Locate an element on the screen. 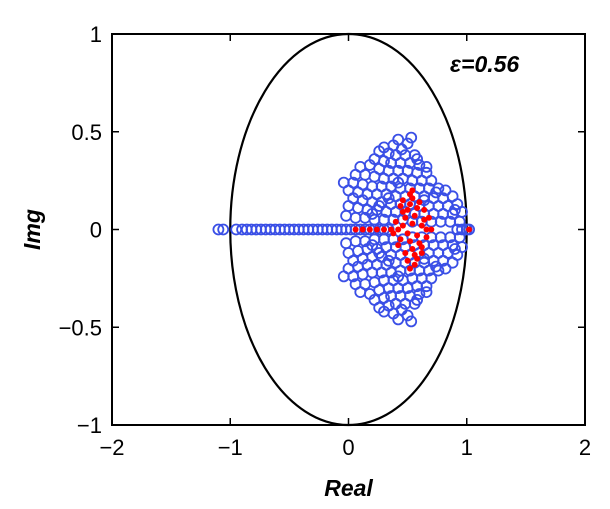 This screenshot has width=610, height=509. y-tick-label: 1 is located at coordinates (96, 34).